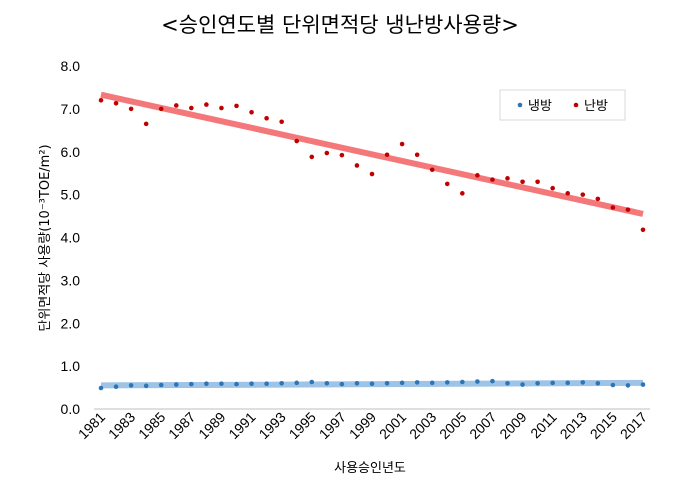  Describe the element at coordinates (370, 468) in the screenshot. I see `x-axis-title: 사용승인년도` at that location.